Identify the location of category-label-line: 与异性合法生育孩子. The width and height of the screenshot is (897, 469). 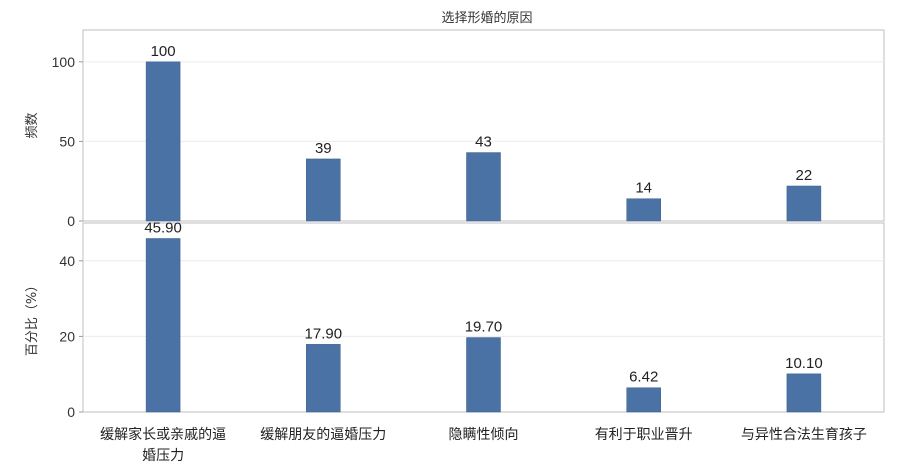
(804, 435).